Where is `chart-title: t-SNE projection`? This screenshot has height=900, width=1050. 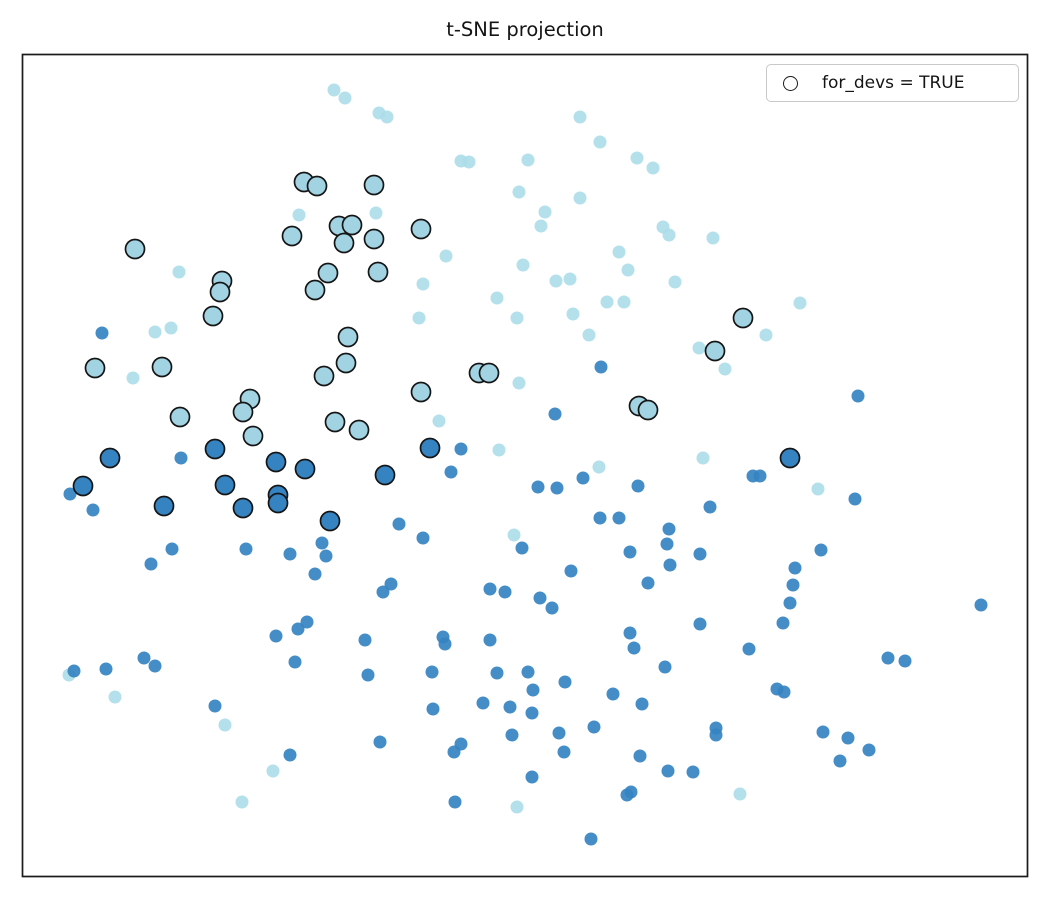
chart-title: t-SNE projection is located at coordinates (525, 29).